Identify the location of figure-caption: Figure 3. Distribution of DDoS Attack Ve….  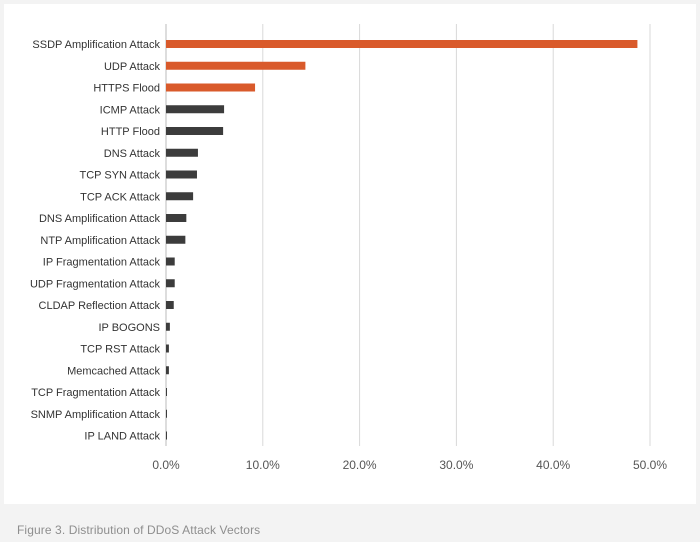
(139, 530).